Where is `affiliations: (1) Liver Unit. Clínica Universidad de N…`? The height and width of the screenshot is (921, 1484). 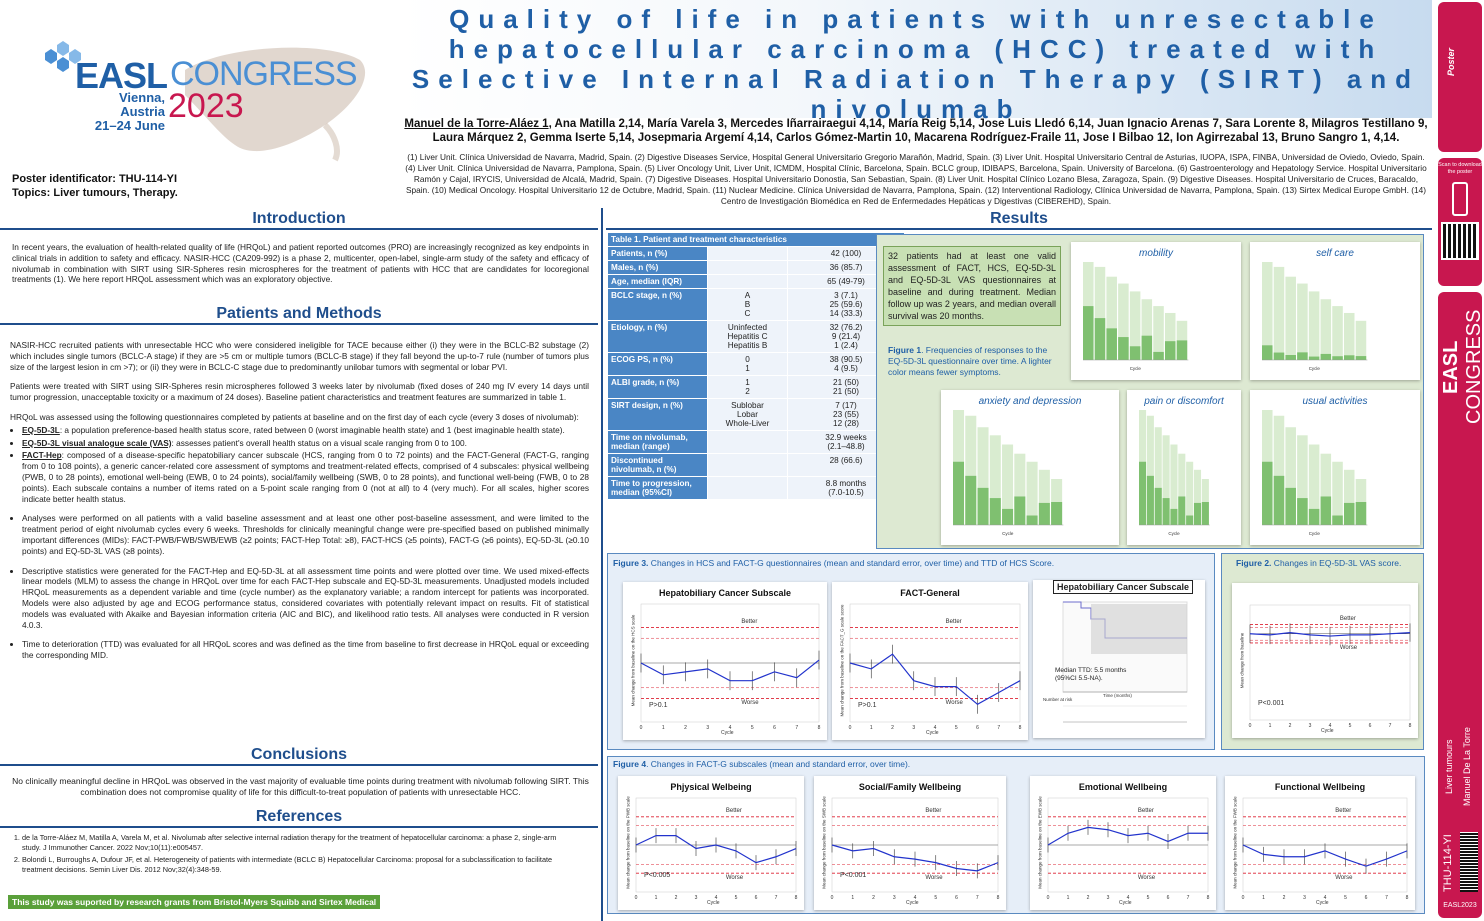
affiliations: (1) Liver Unit. Clínica Universidad de N… is located at coordinates (916, 179).